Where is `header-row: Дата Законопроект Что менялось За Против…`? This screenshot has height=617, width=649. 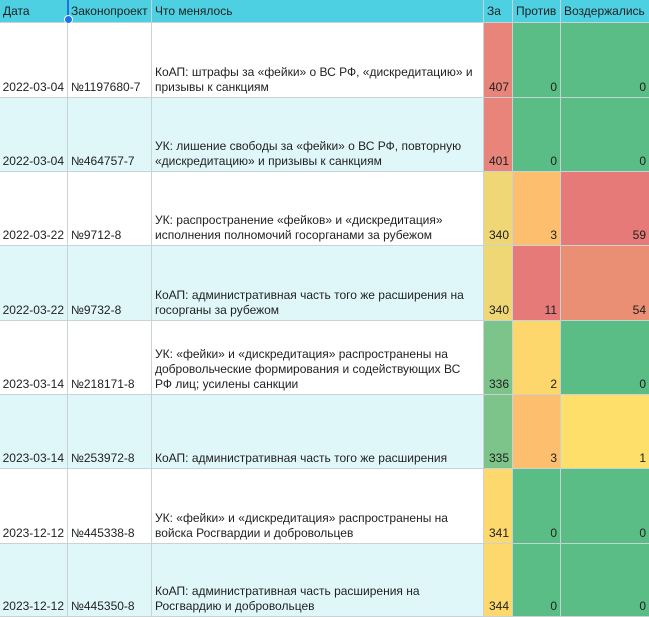
header-row: Дата Законопроект Что менялось За Против… is located at coordinates (324, 11).